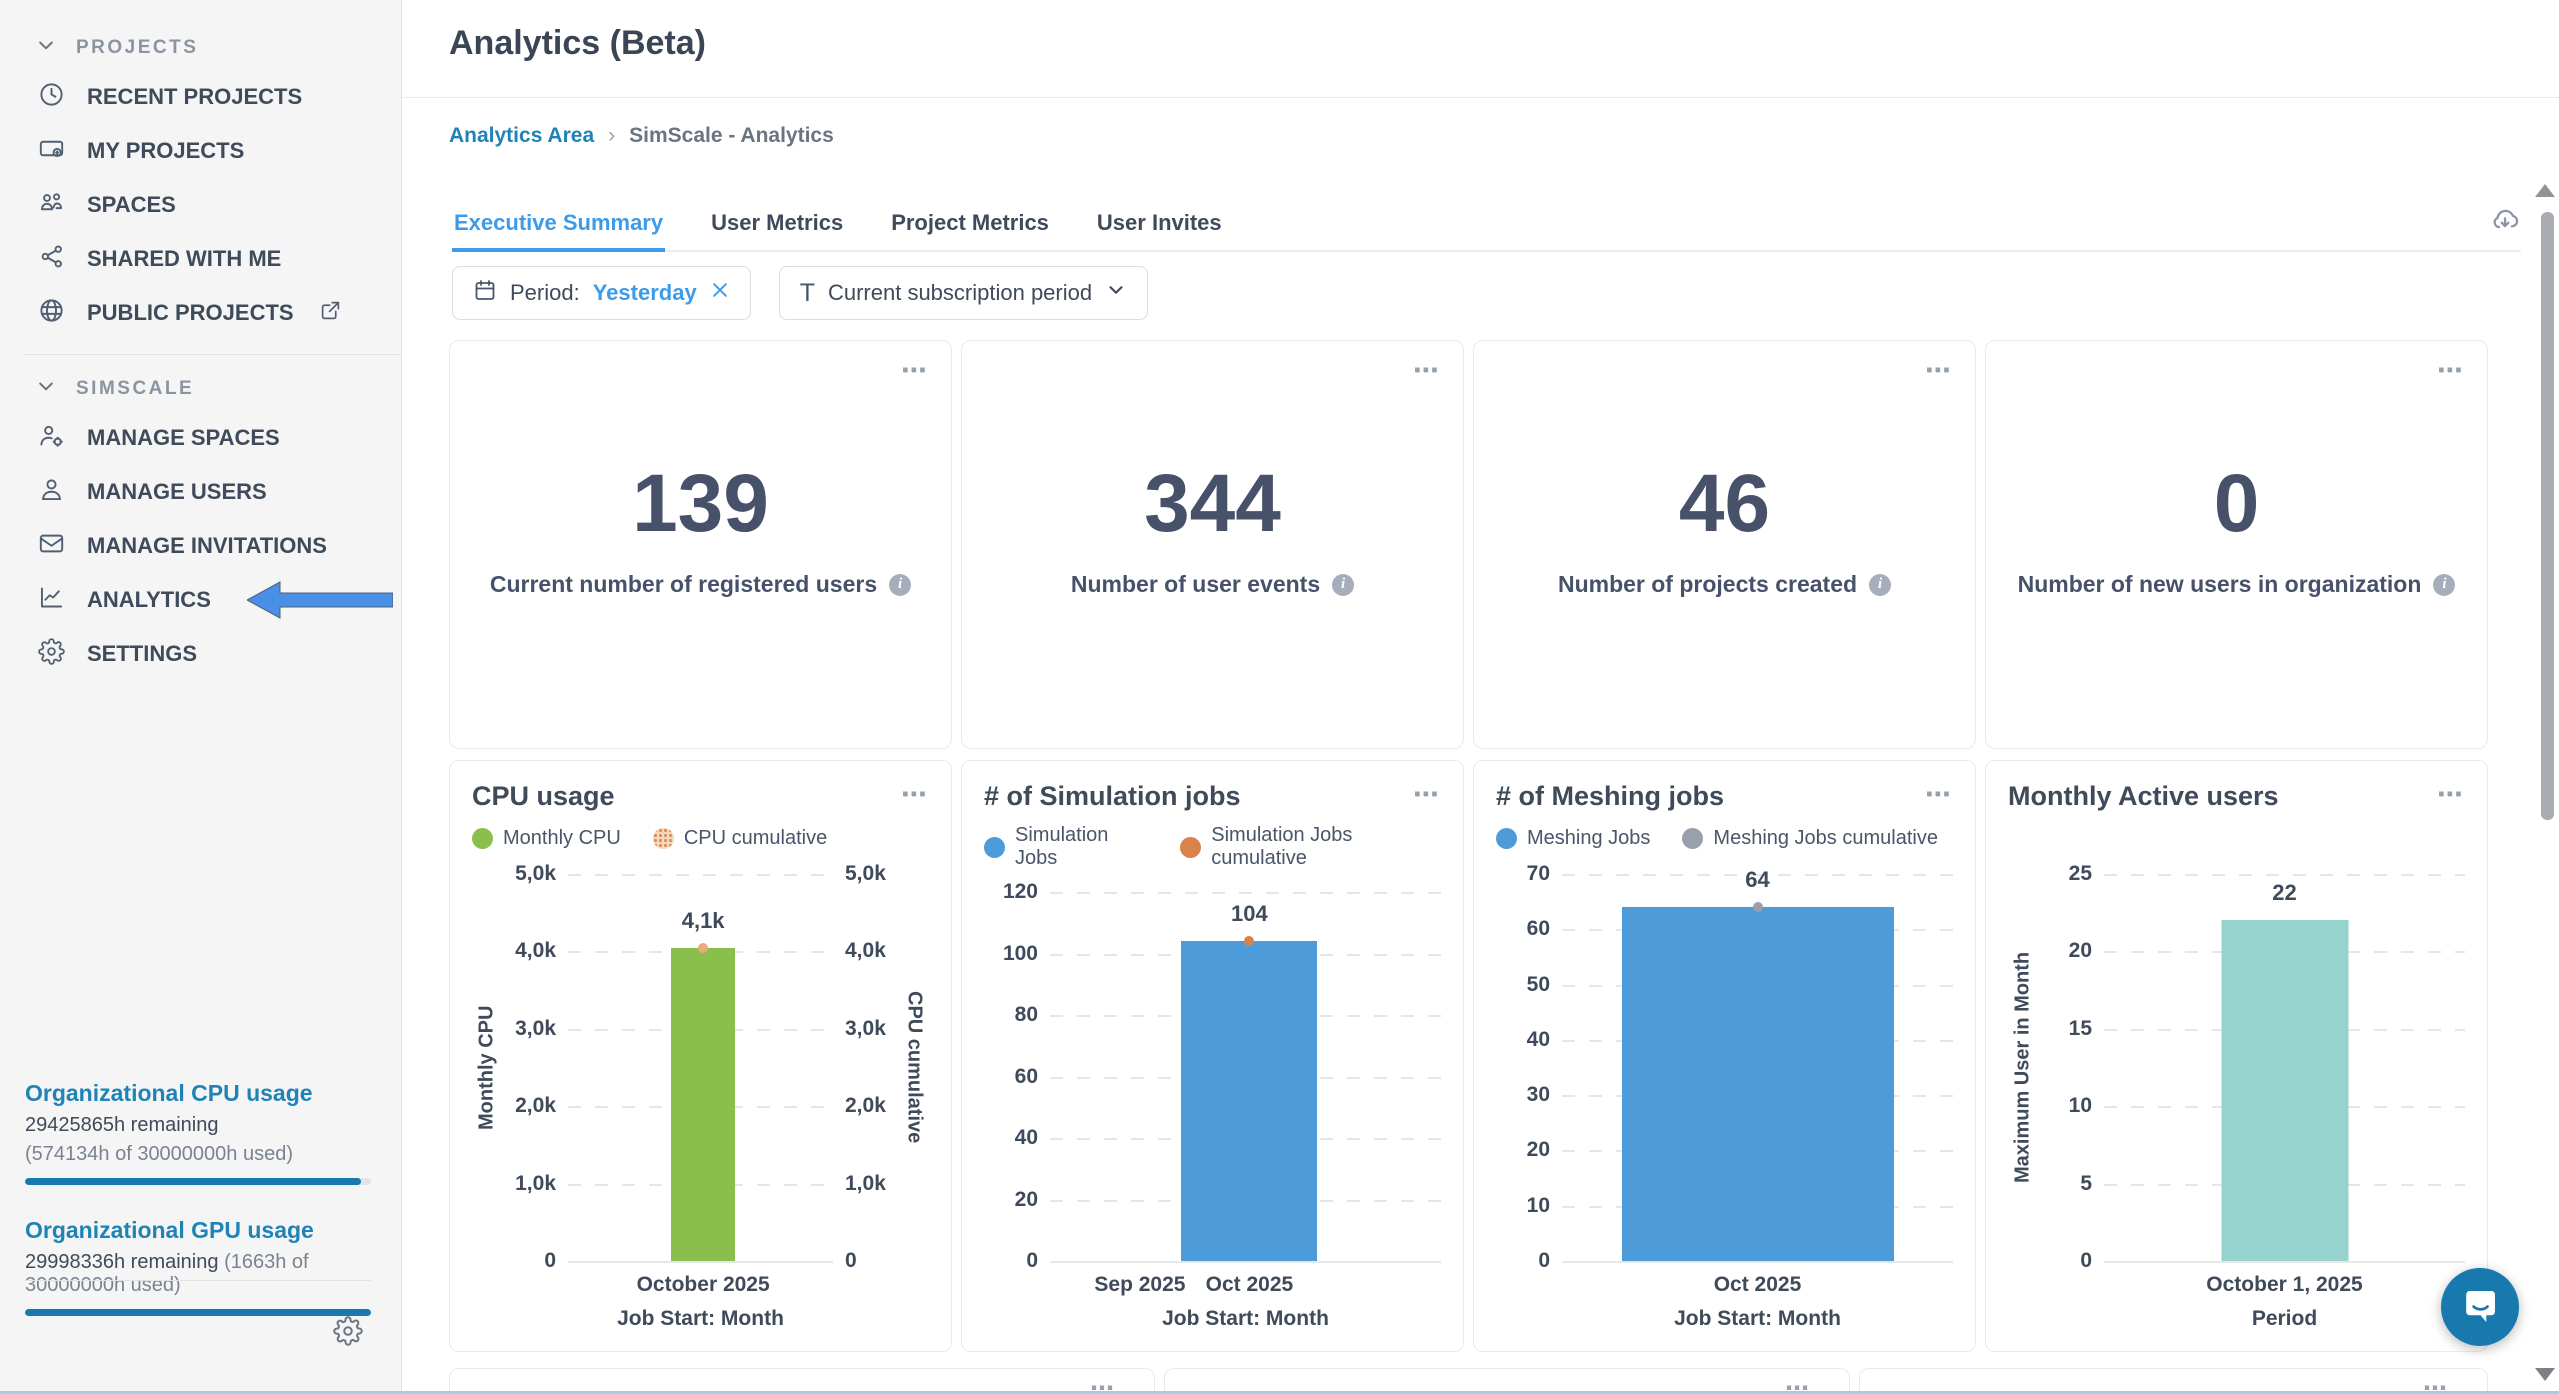 The height and width of the screenshot is (1394, 2559). Describe the element at coordinates (2545, 190) in the screenshot. I see `scroll-up-arrow` at that location.